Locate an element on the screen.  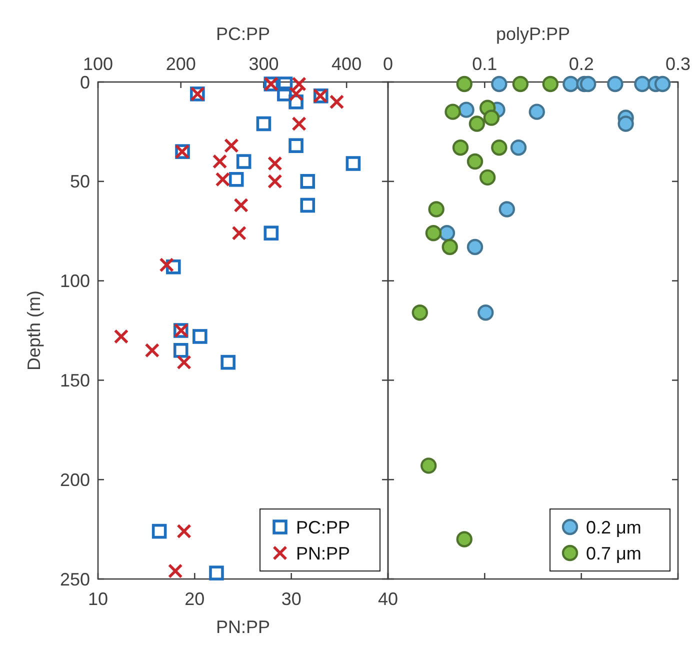
x2-tick-label: 200 is located at coordinates (181, 64).